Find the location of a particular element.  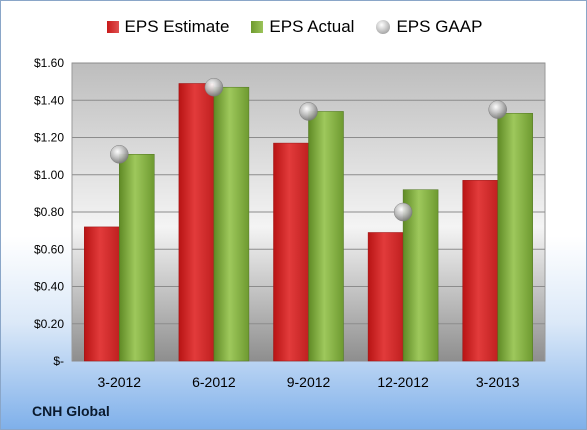

x-tick-label: 6-2012 is located at coordinates (214, 382).